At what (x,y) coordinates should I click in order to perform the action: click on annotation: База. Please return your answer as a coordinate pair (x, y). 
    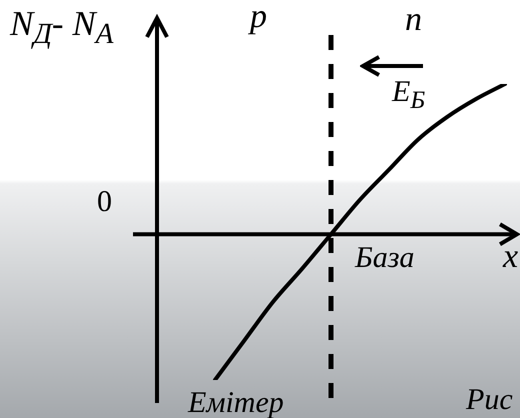
    Looking at the image, I should click on (384, 257).